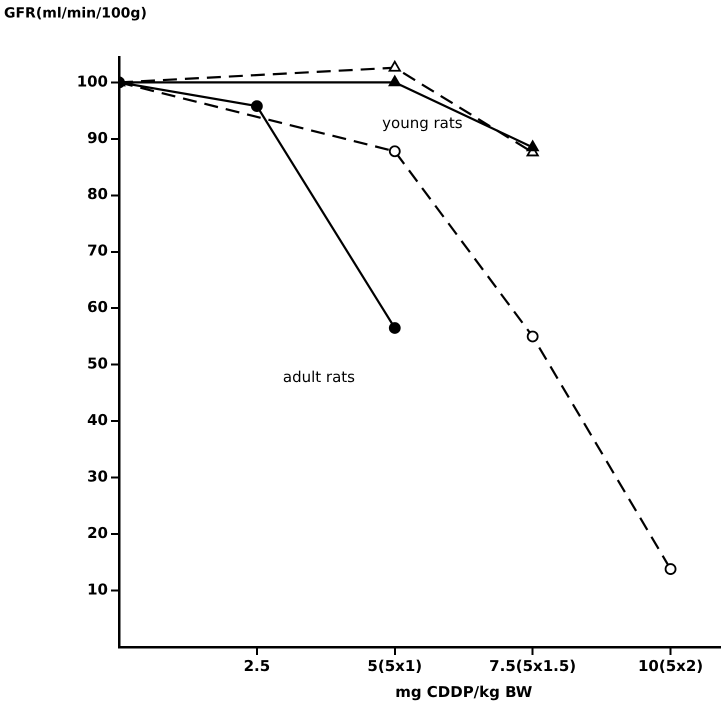 The width and height of the screenshot is (728, 709). Describe the element at coordinates (97, 137) in the screenshot. I see `y-tick-label: 90` at that location.